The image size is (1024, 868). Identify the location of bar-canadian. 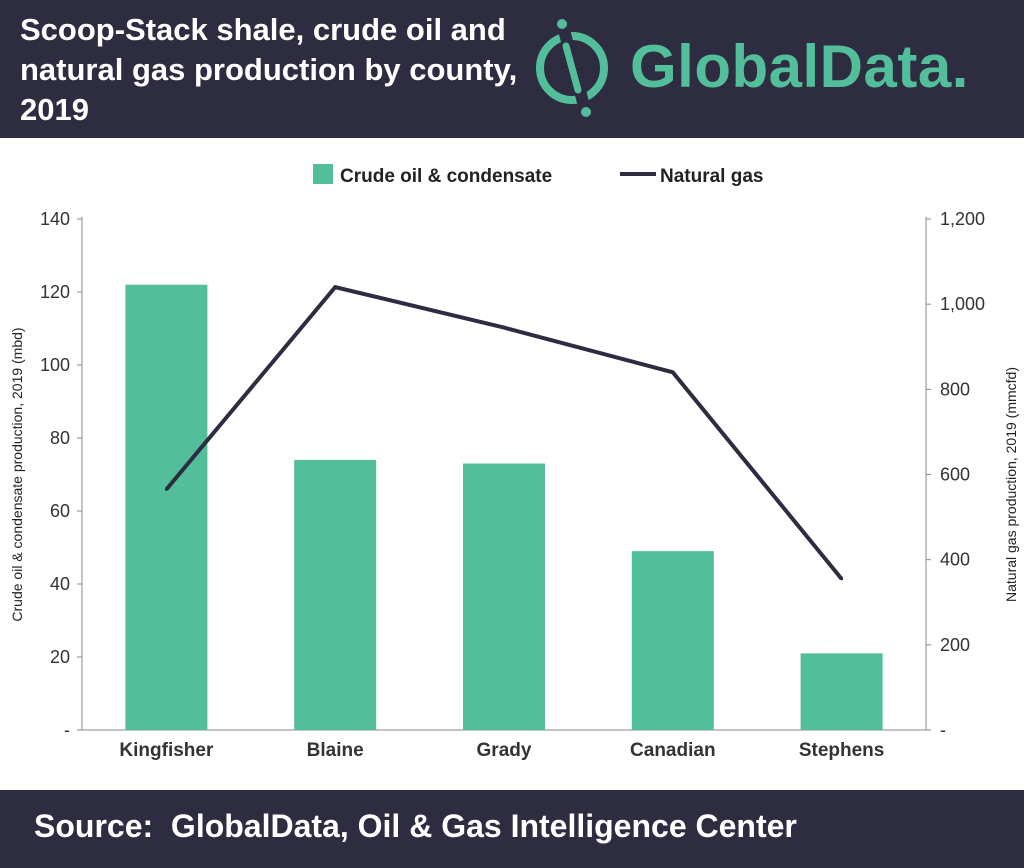
(672, 640).